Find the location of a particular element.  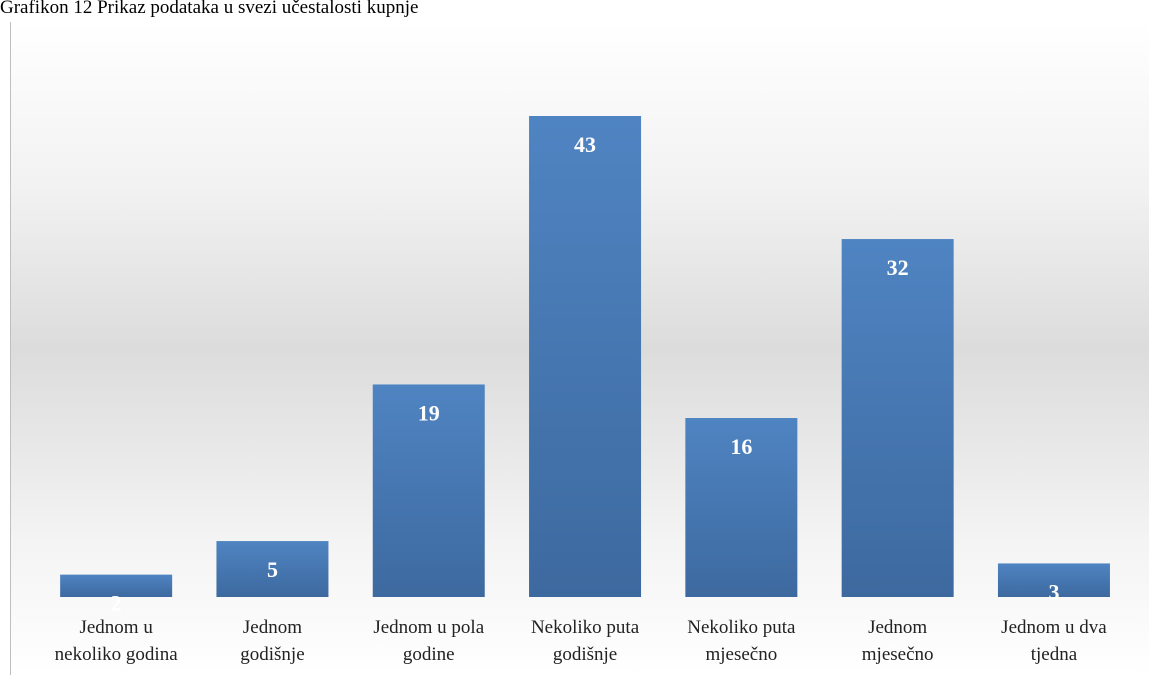

data-label: 32 is located at coordinates (898, 267).